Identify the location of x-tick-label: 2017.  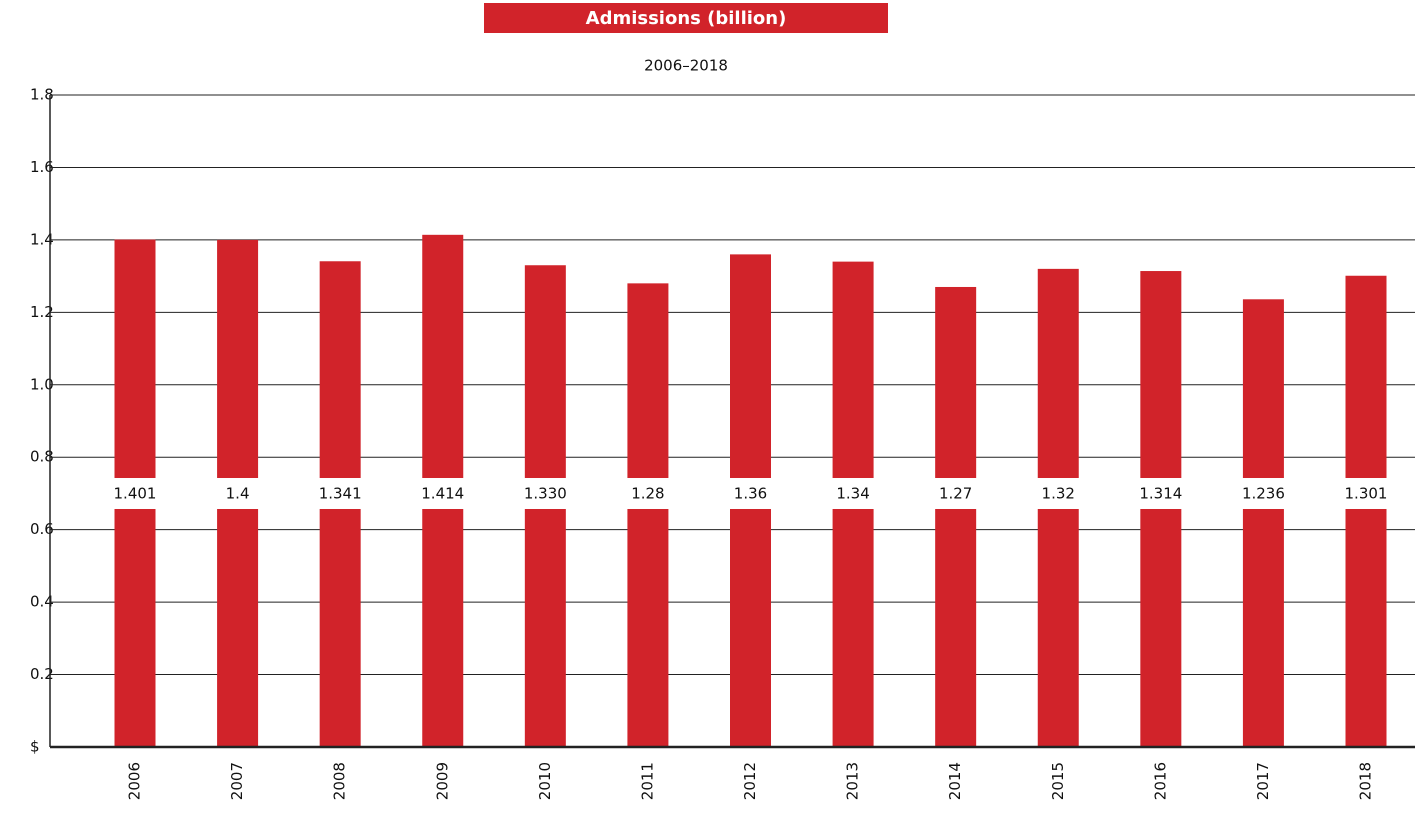
(1263, 781).